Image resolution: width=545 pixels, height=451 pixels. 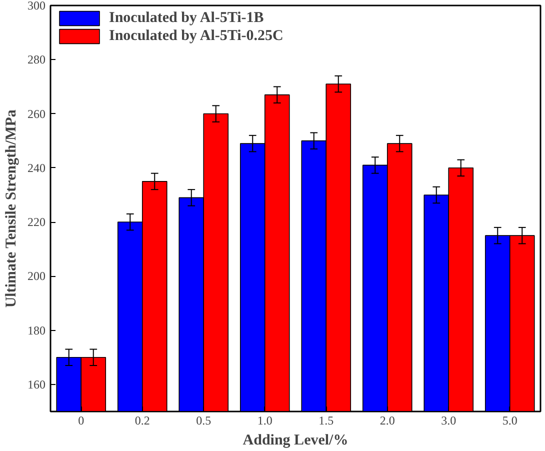 What do you see at coordinates (510, 421) in the screenshot?
I see `x-tick-label: 5.0` at bounding box center [510, 421].